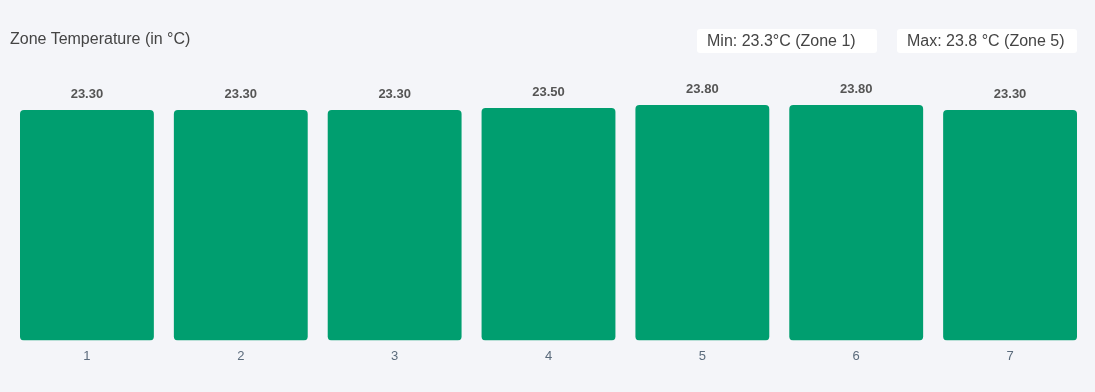  What do you see at coordinates (702, 355) in the screenshot?
I see `x-tick-label: 5` at bounding box center [702, 355].